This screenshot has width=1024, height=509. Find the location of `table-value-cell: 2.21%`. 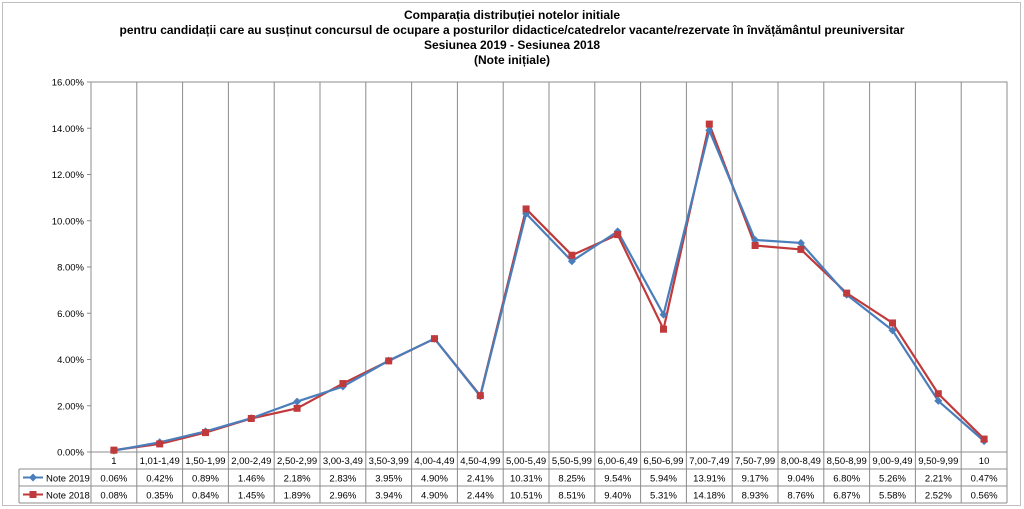

table-value-cell: 2.21% is located at coordinates (938, 479).